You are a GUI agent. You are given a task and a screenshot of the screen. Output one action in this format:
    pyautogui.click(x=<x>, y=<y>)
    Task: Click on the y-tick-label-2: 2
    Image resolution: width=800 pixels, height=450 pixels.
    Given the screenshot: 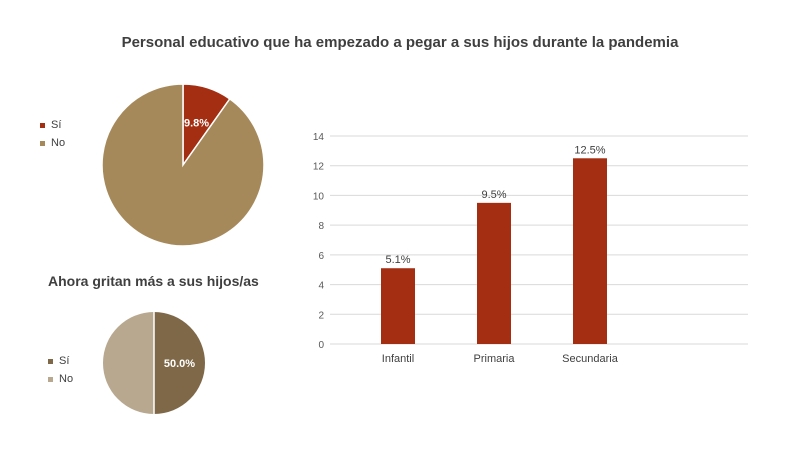 What is the action you would take?
    pyautogui.click(x=321, y=315)
    